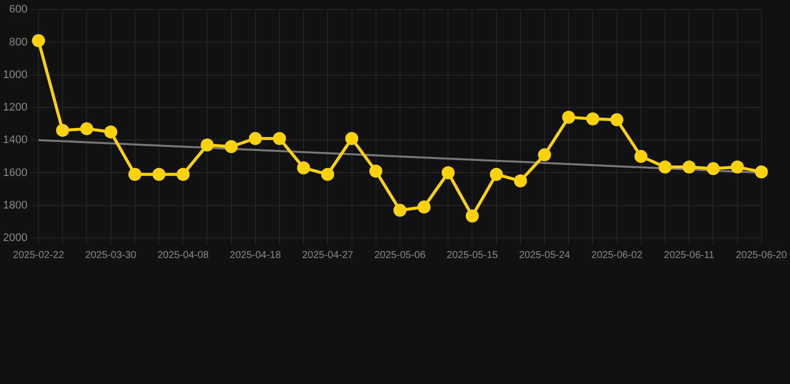  I want to click on x-tick-label: 2025-05-15, so click(472, 255).